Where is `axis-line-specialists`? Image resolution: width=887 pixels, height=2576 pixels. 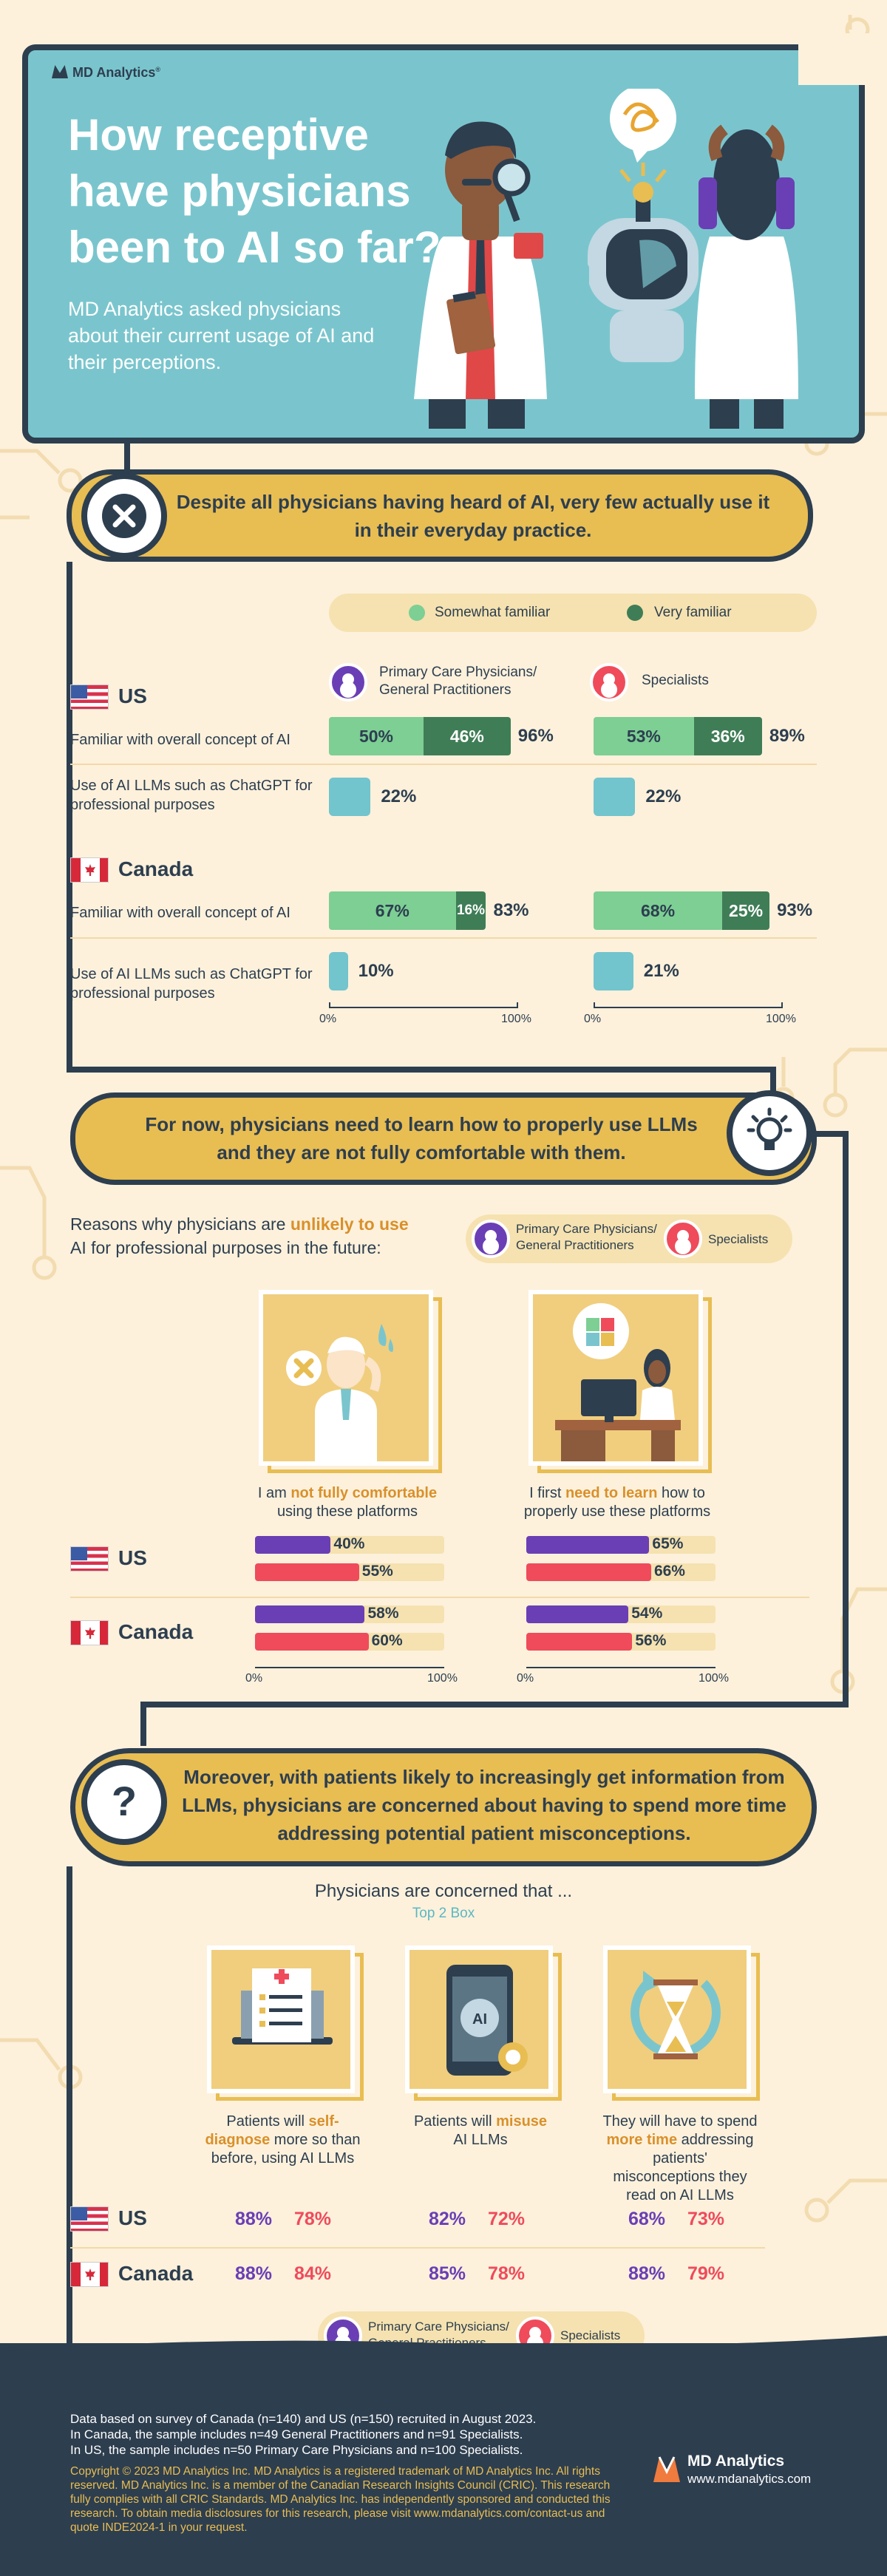 axis-line-specialists is located at coordinates (688, 1007).